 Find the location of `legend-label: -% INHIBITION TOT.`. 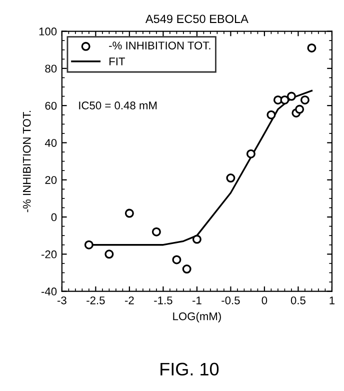

legend-label: -% INHIBITION TOT. is located at coordinates (159, 46).